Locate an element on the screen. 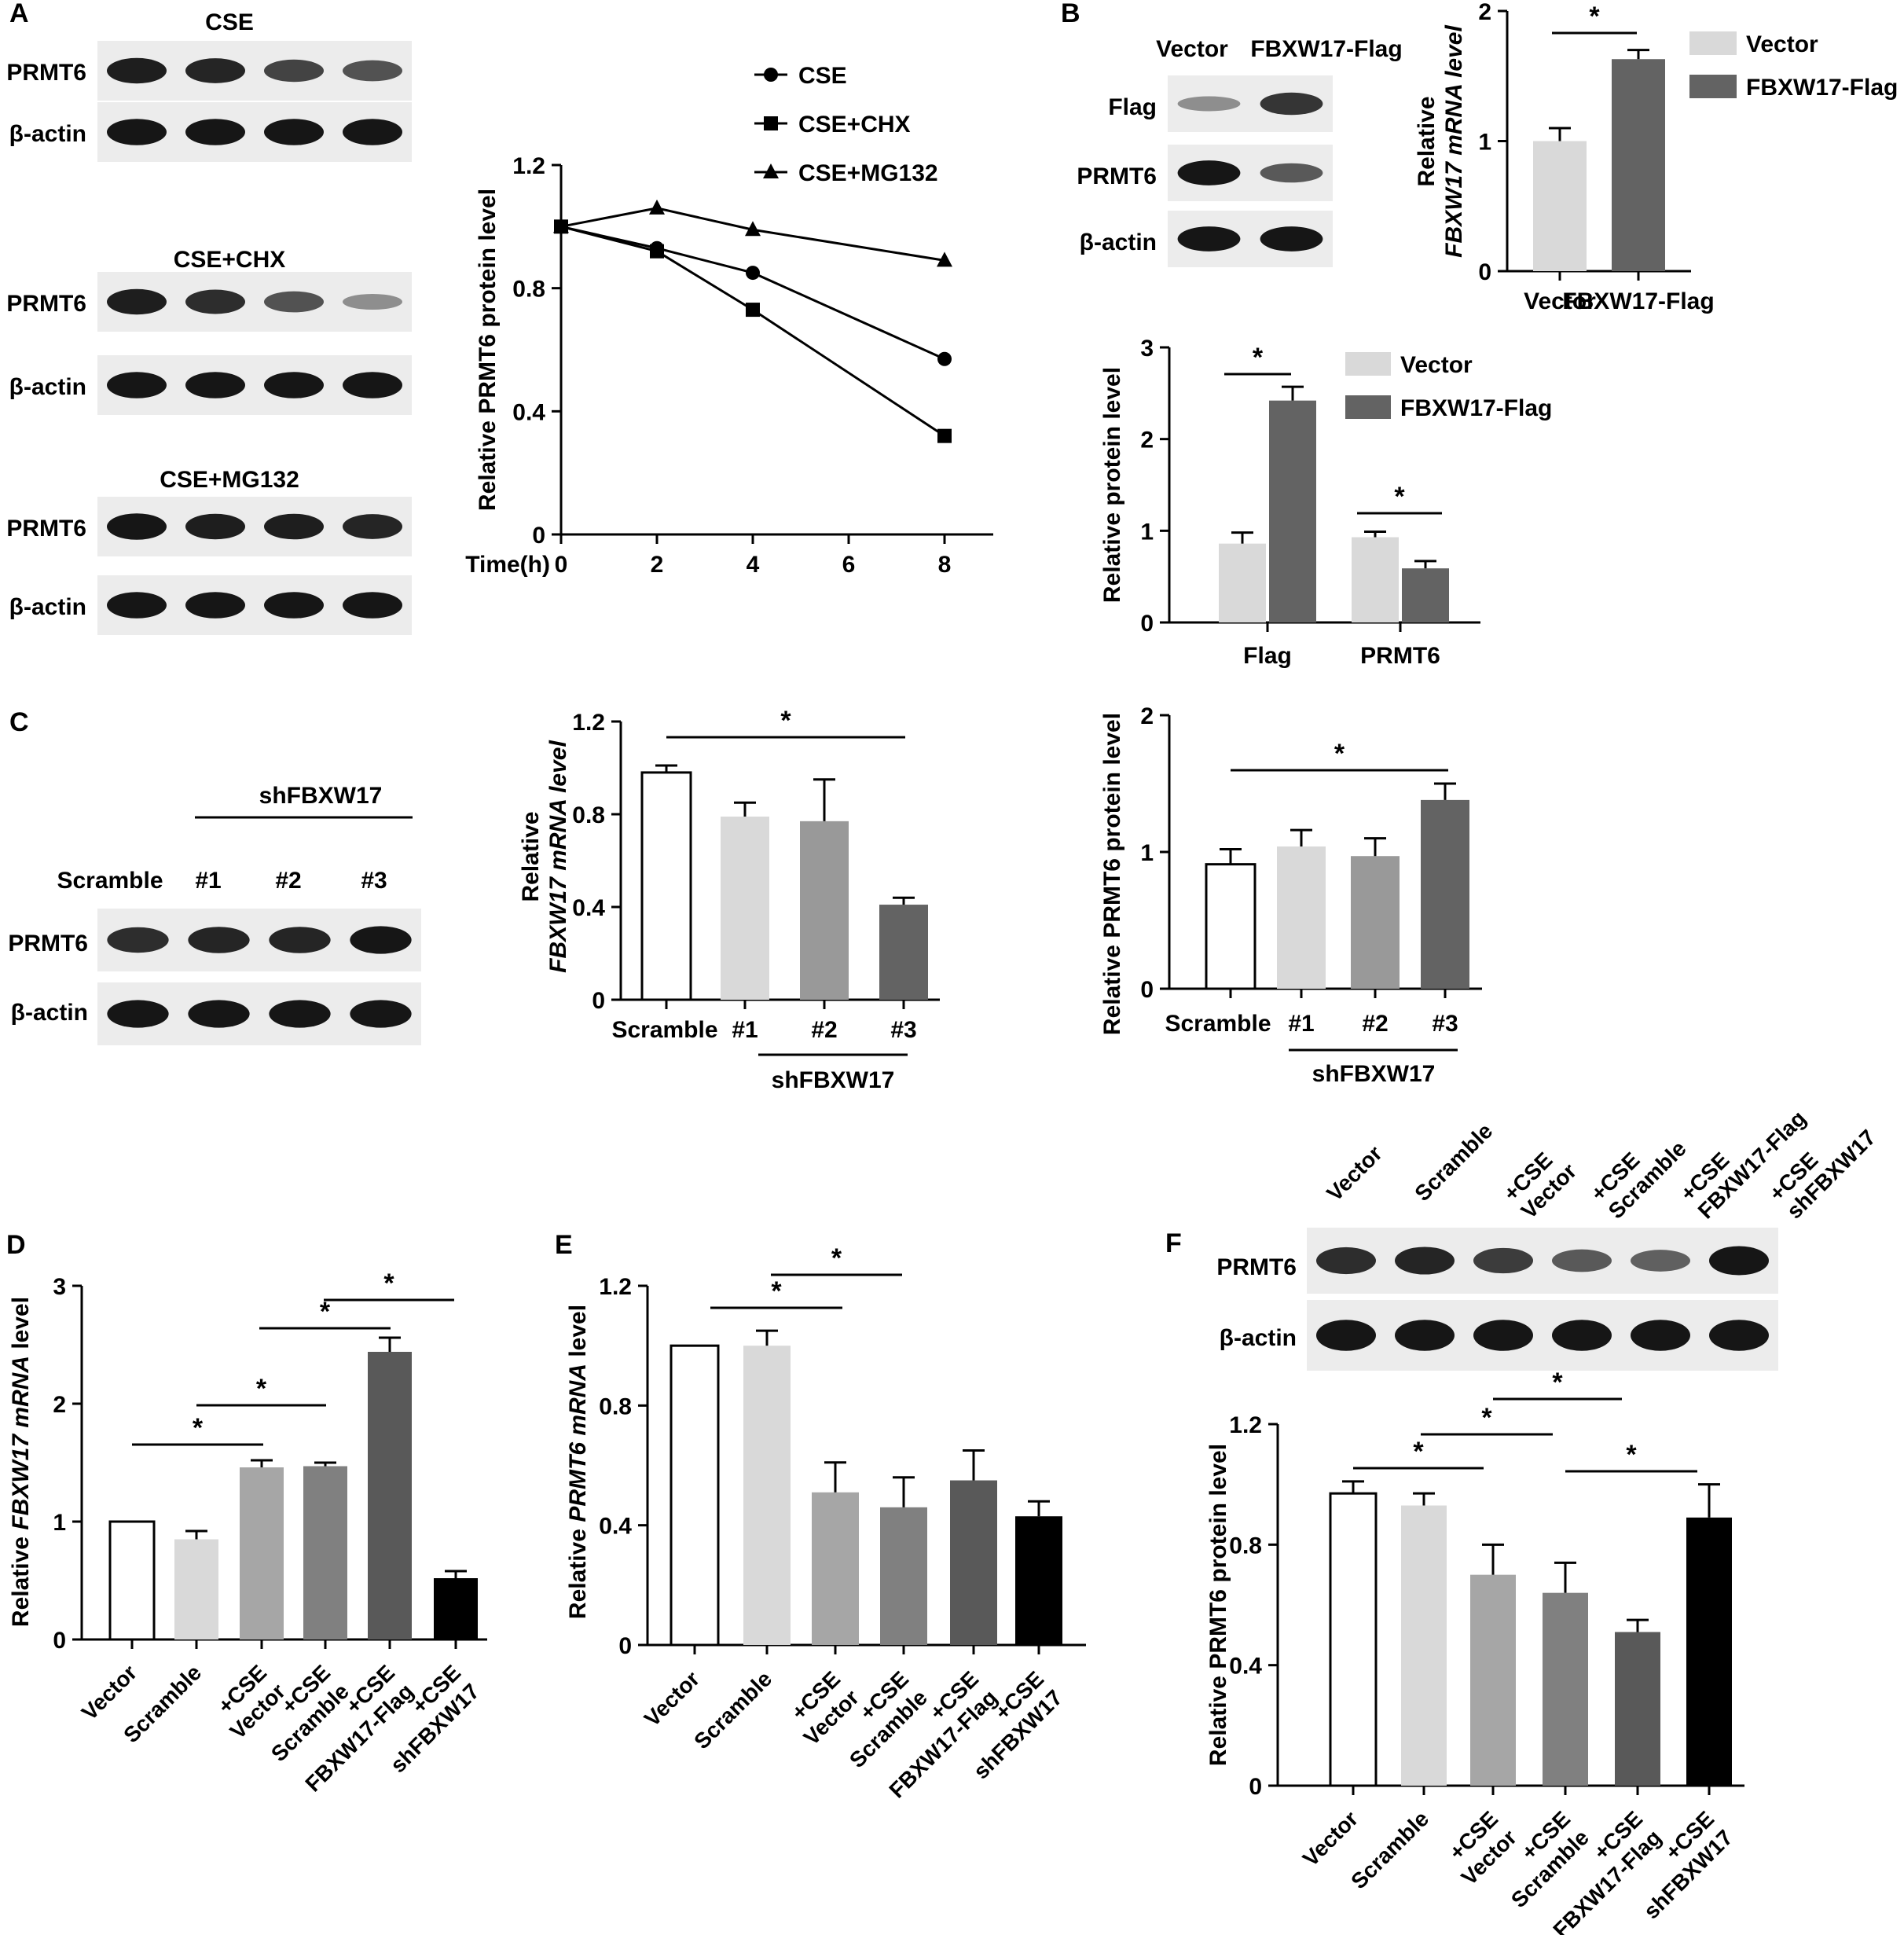 This screenshot has width=1904, height=1935. x-tick-label: Vector is located at coordinates (1560, 301).